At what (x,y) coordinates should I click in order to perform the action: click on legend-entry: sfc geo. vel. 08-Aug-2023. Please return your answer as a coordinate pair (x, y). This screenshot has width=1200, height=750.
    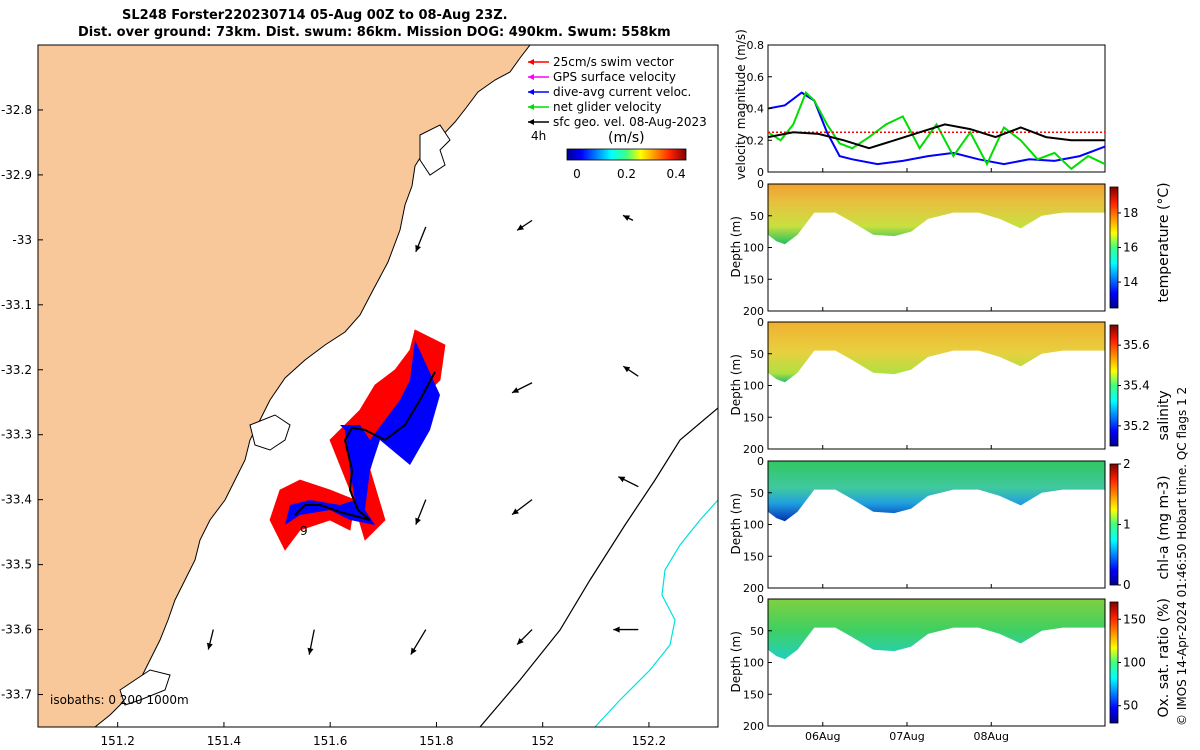
    Looking at the image, I should click on (617, 122).